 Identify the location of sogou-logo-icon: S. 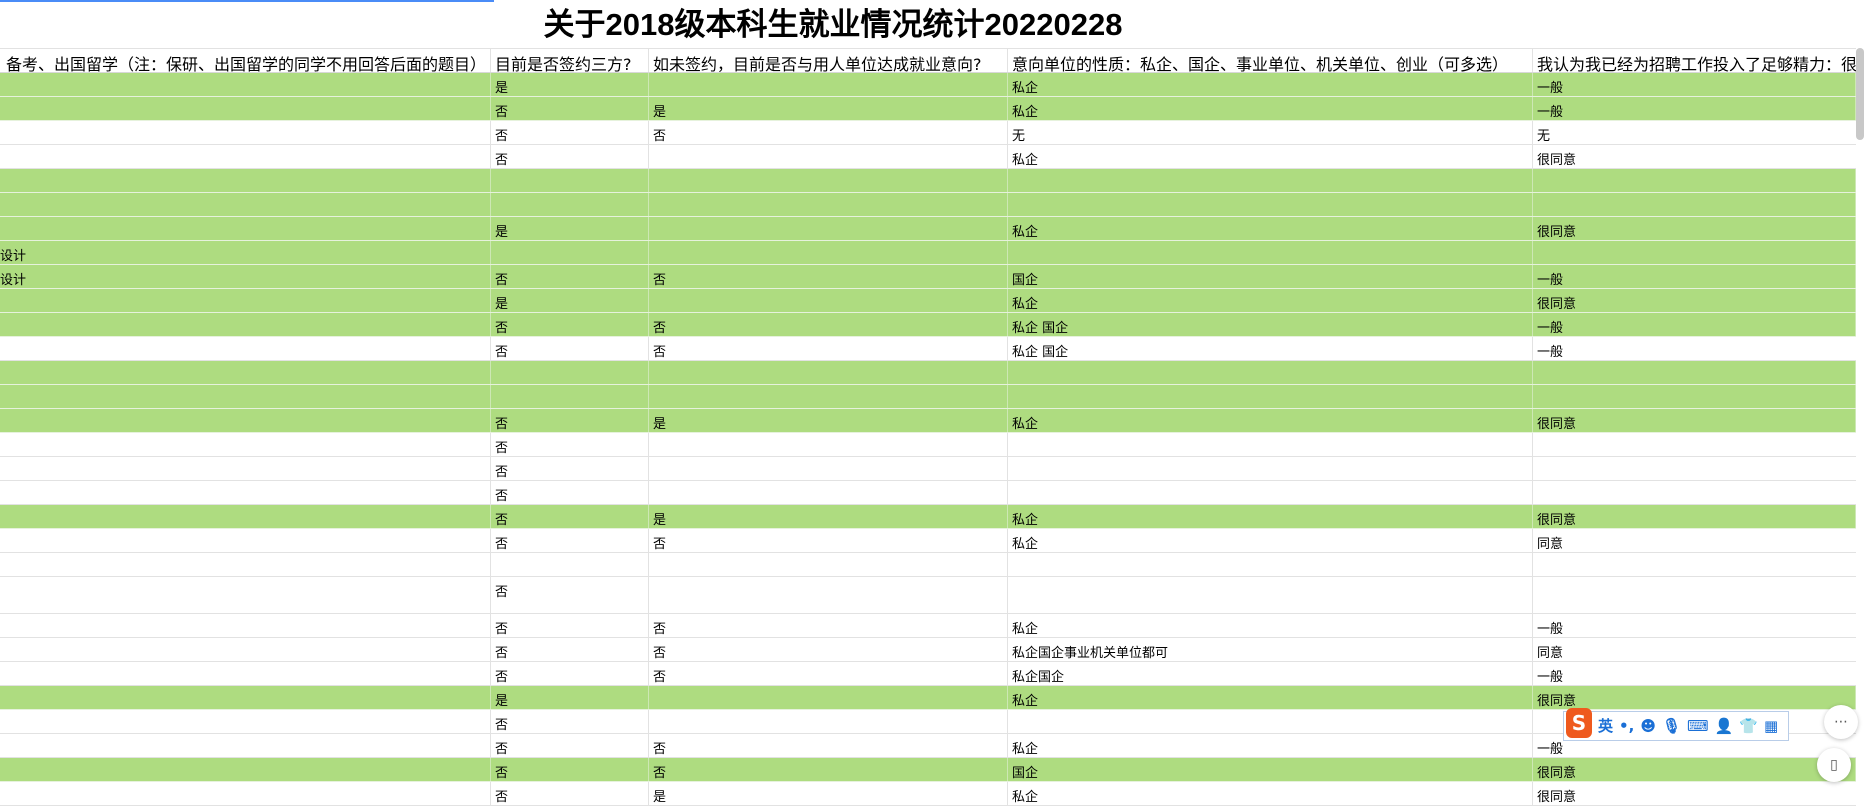
(1579, 723).